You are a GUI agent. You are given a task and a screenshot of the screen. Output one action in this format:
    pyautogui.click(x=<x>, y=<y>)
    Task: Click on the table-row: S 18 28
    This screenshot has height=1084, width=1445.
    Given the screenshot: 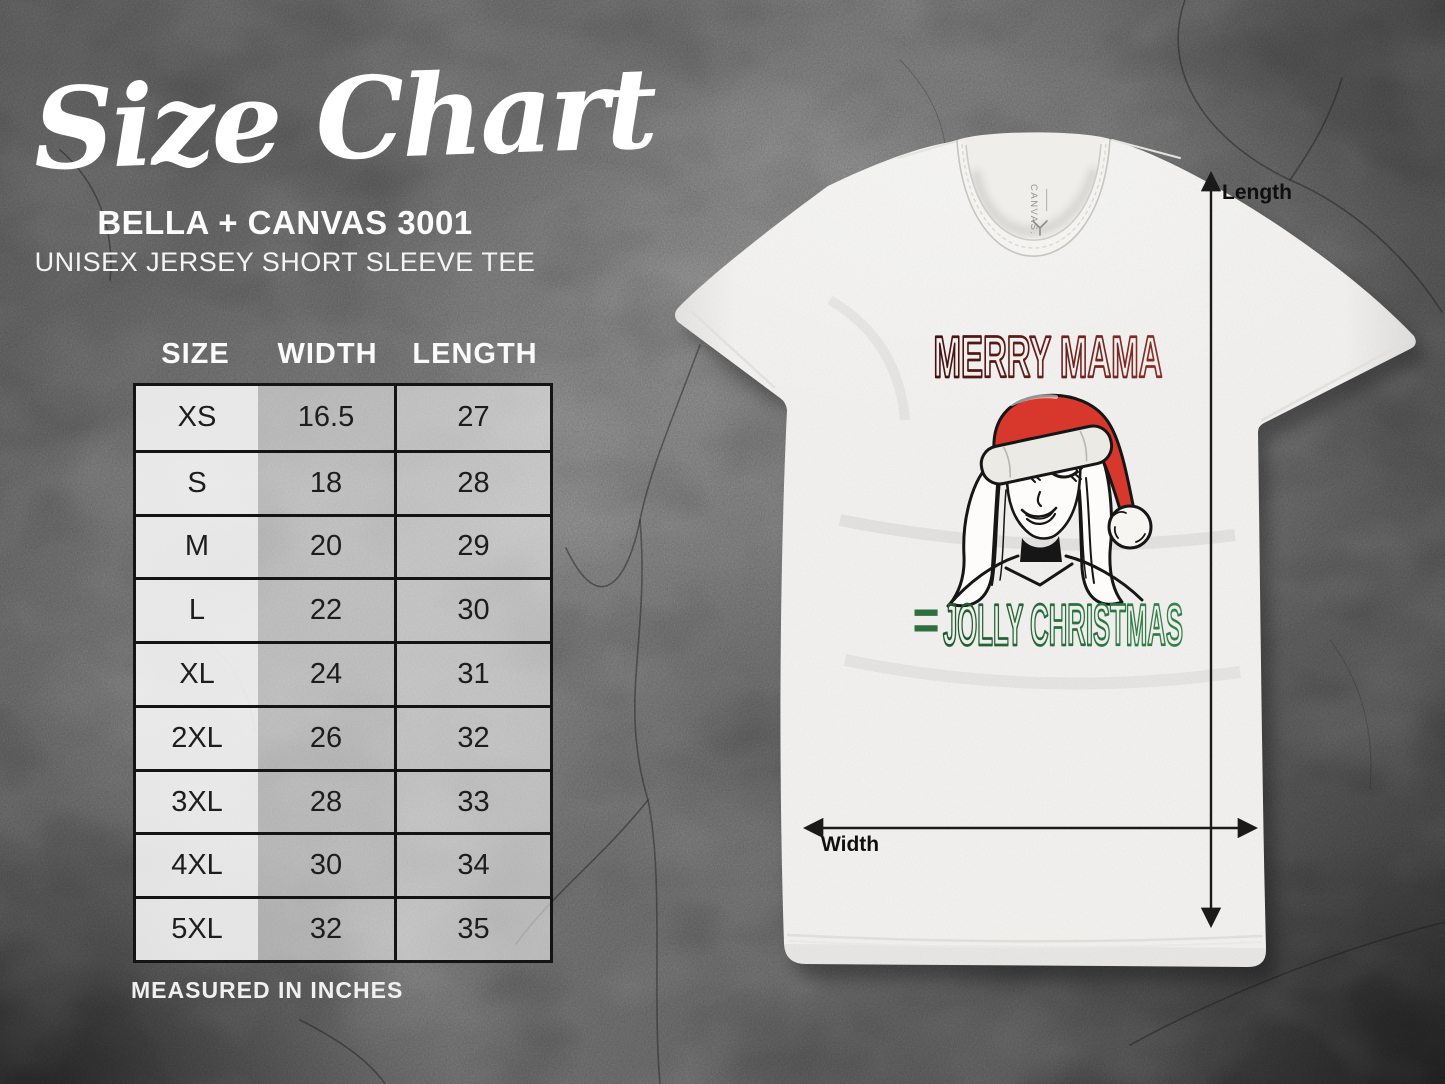 What is the action you would take?
    pyautogui.click(x=343, y=481)
    